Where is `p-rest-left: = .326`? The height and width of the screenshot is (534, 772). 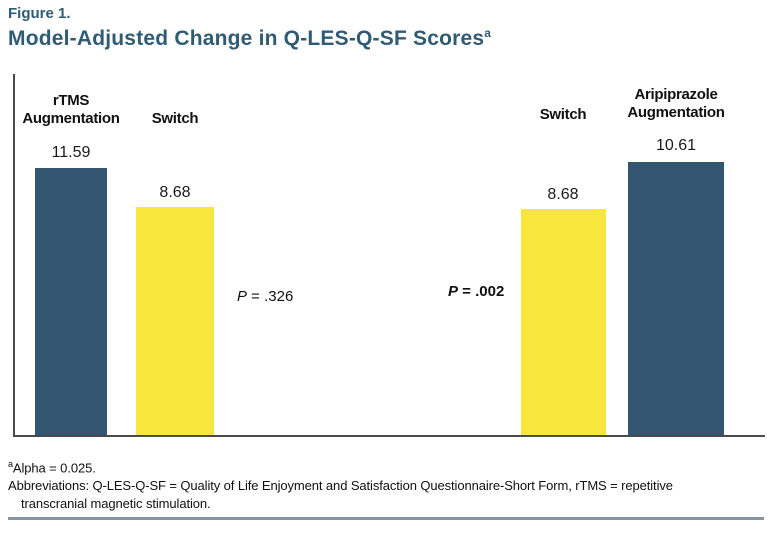
p-rest-left: = .326 is located at coordinates (270, 296).